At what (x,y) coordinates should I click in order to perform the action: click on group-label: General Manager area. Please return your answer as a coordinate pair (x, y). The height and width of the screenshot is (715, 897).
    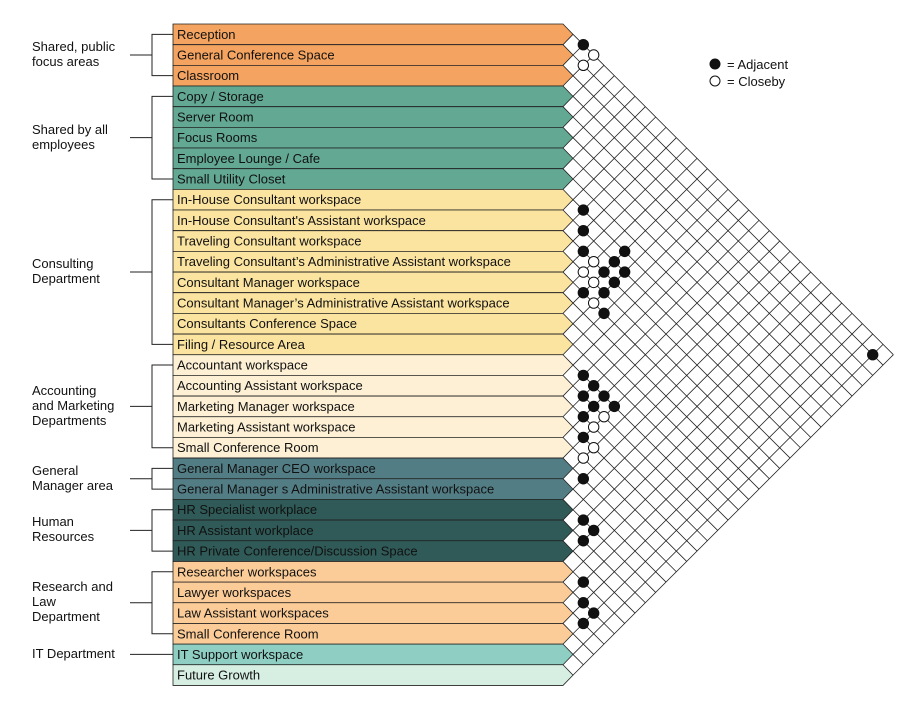
    Looking at the image, I should click on (72, 477).